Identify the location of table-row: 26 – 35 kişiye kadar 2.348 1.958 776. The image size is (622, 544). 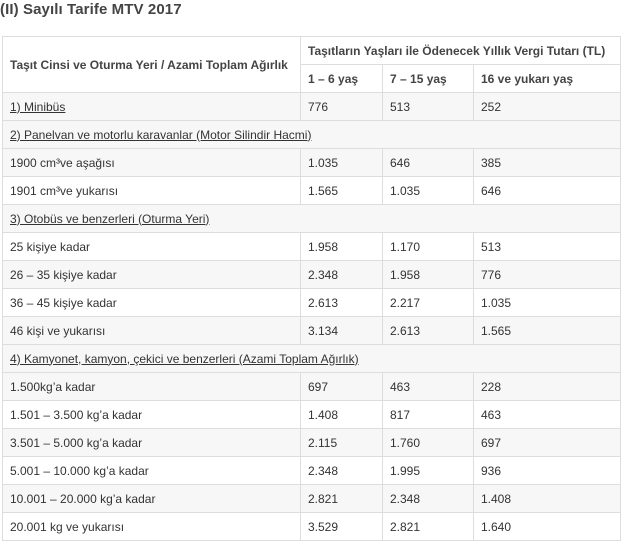
(312, 274).